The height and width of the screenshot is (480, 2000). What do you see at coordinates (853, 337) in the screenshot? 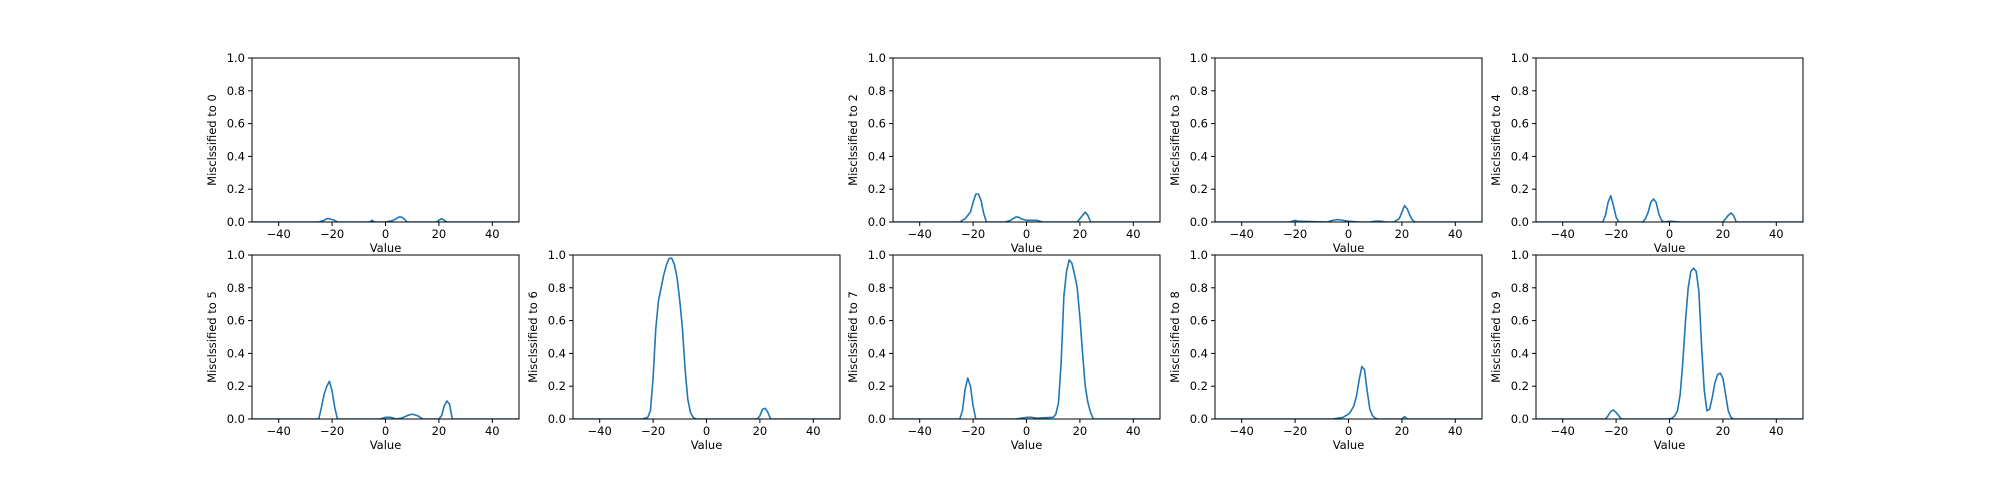
I see `y-axis-label: Misclssified to 7` at bounding box center [853, 337].